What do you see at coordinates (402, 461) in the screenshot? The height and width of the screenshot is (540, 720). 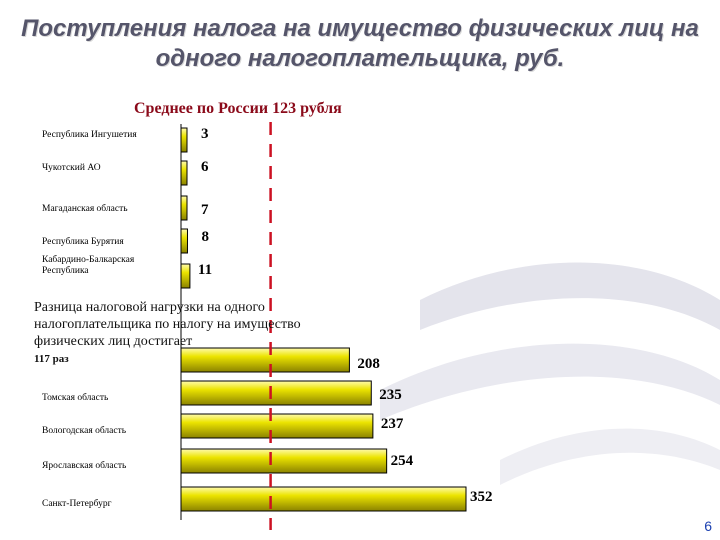 I see `value-label: 254` at bounding box center [402, 461].